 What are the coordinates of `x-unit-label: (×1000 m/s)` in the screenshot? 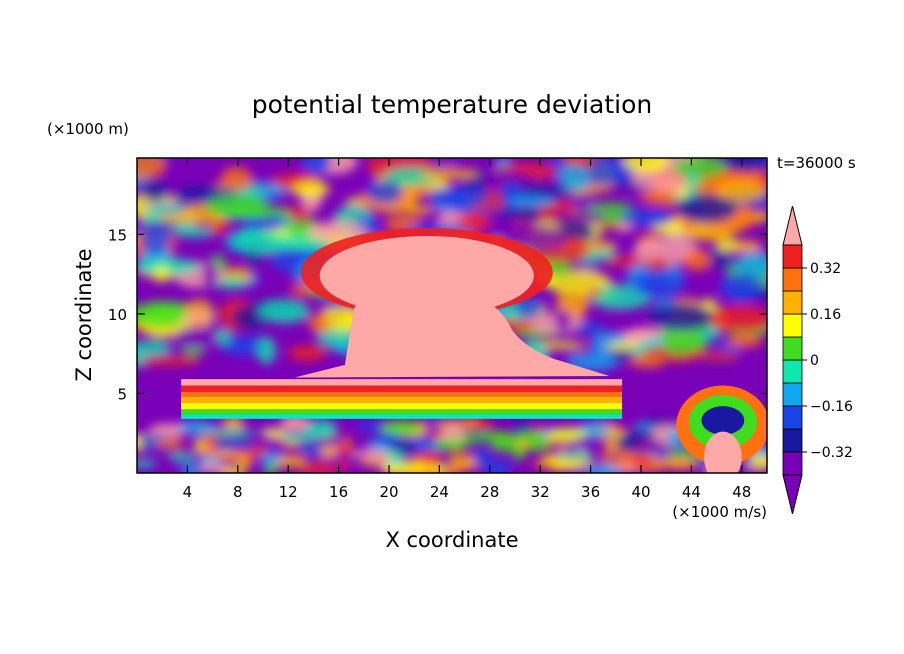 It's located at (719, 512).